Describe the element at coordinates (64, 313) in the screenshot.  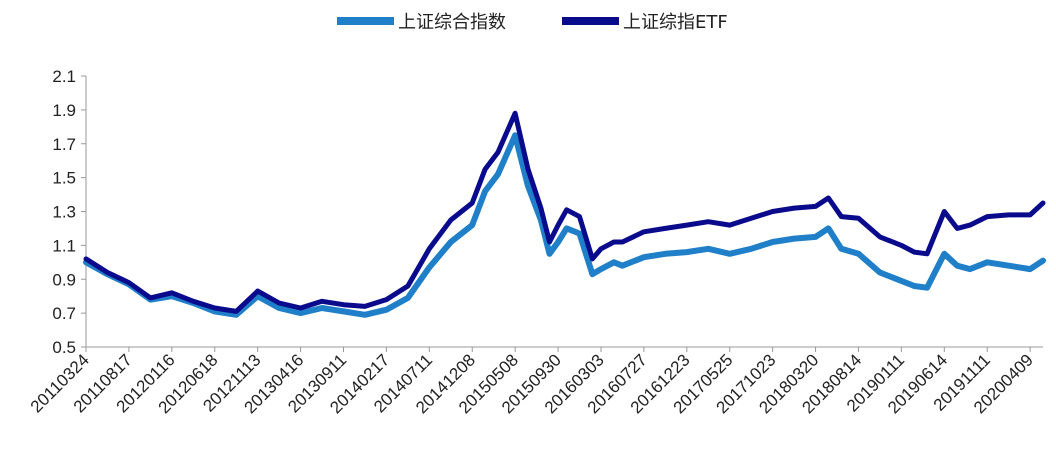
I see `y-tick-label: 0.7` at that location.